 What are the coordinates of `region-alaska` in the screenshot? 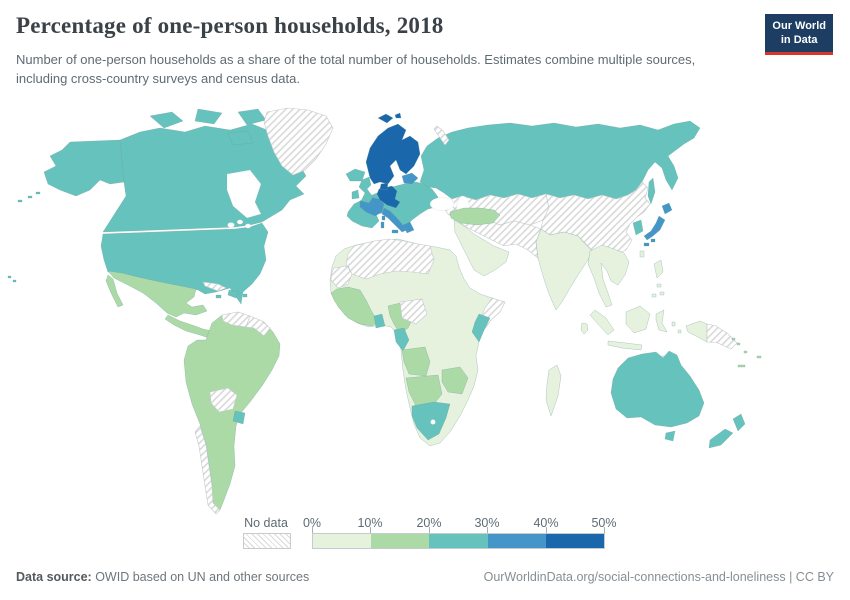 It's located at (84, 168).